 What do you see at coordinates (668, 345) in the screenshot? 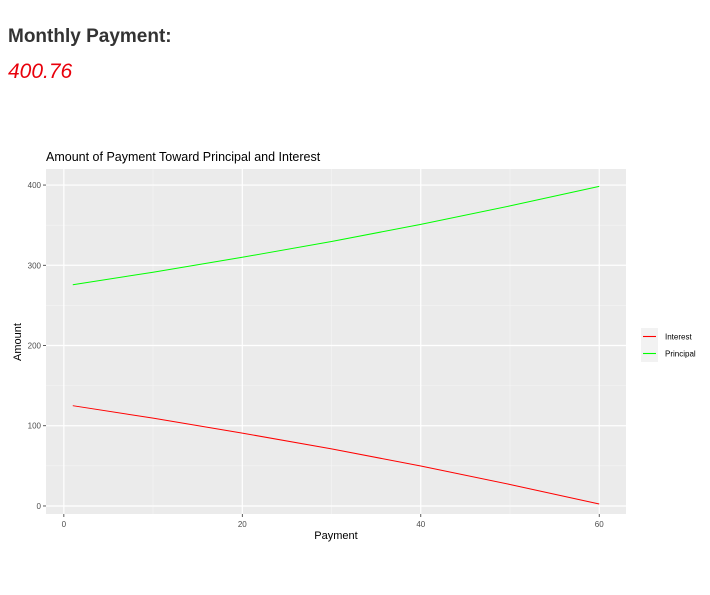
I see `legend: Interest Principal` at bounding box center [668, 345].